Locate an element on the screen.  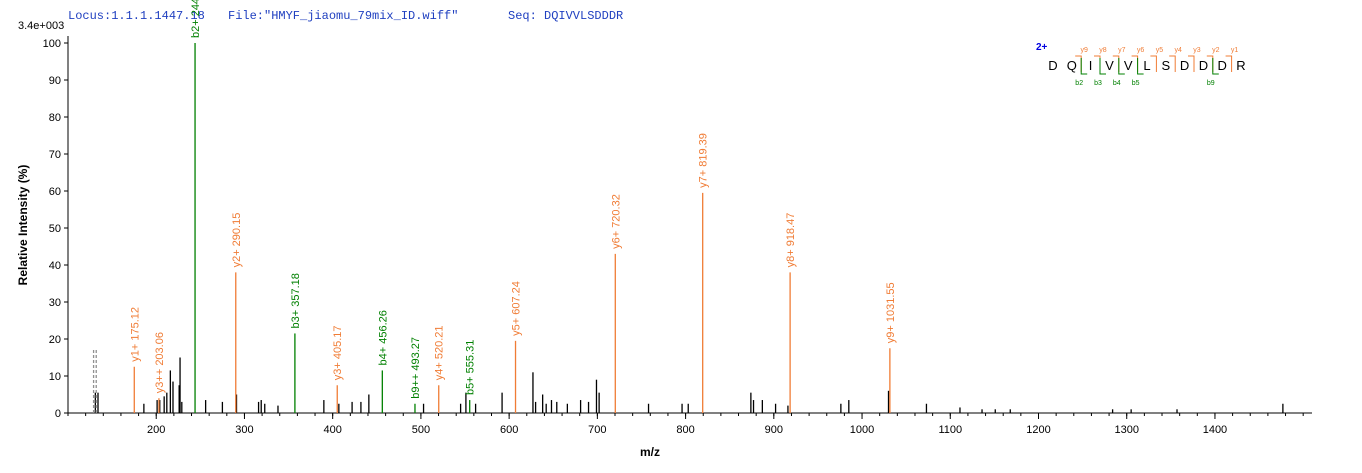
peak-label: y1+ 175.12 is located at coordinates (135, 334).